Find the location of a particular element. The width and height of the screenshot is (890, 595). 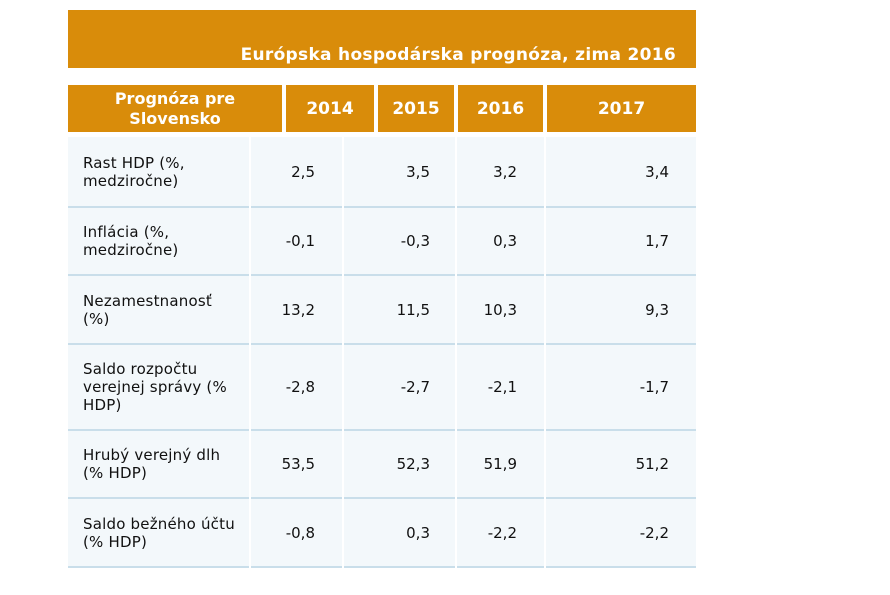

value-cell: -0,1 is located at coordinates (296, 242).